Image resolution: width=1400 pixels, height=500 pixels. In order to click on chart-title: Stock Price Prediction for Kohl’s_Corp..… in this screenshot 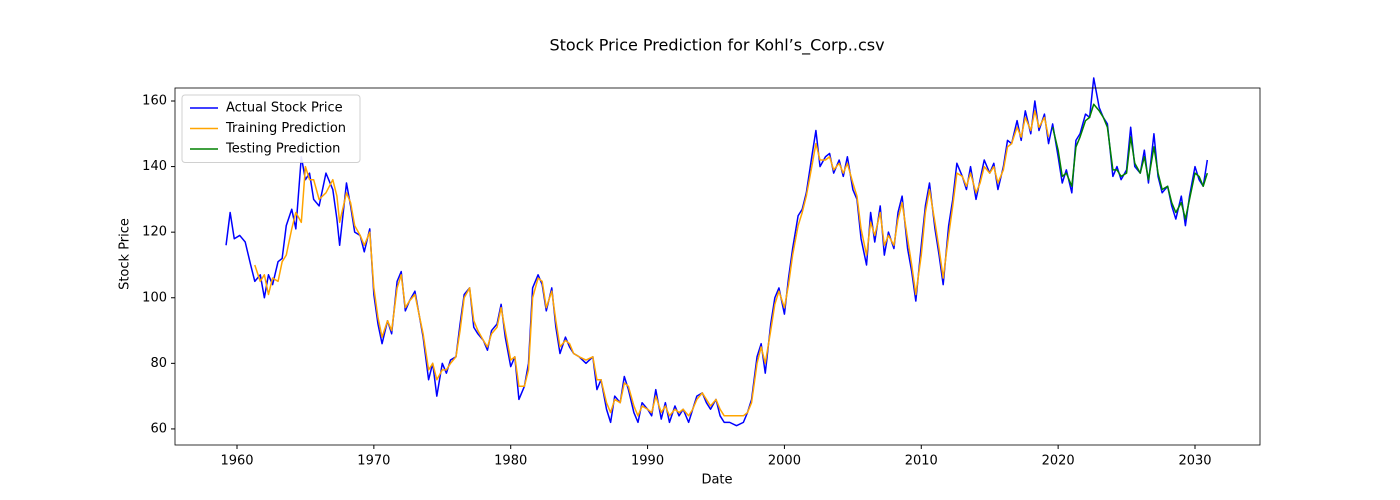, I will do `click(716, 46)`.